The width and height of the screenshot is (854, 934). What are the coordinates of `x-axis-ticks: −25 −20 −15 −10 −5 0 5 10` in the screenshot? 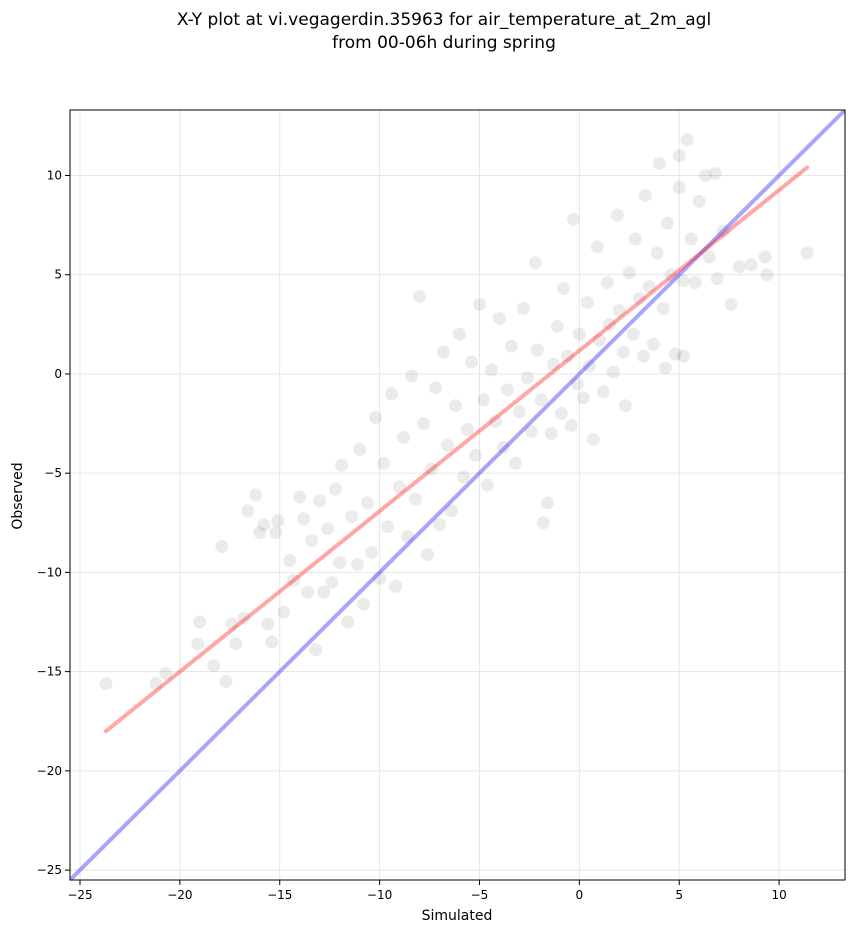 It's located at (427, 891).